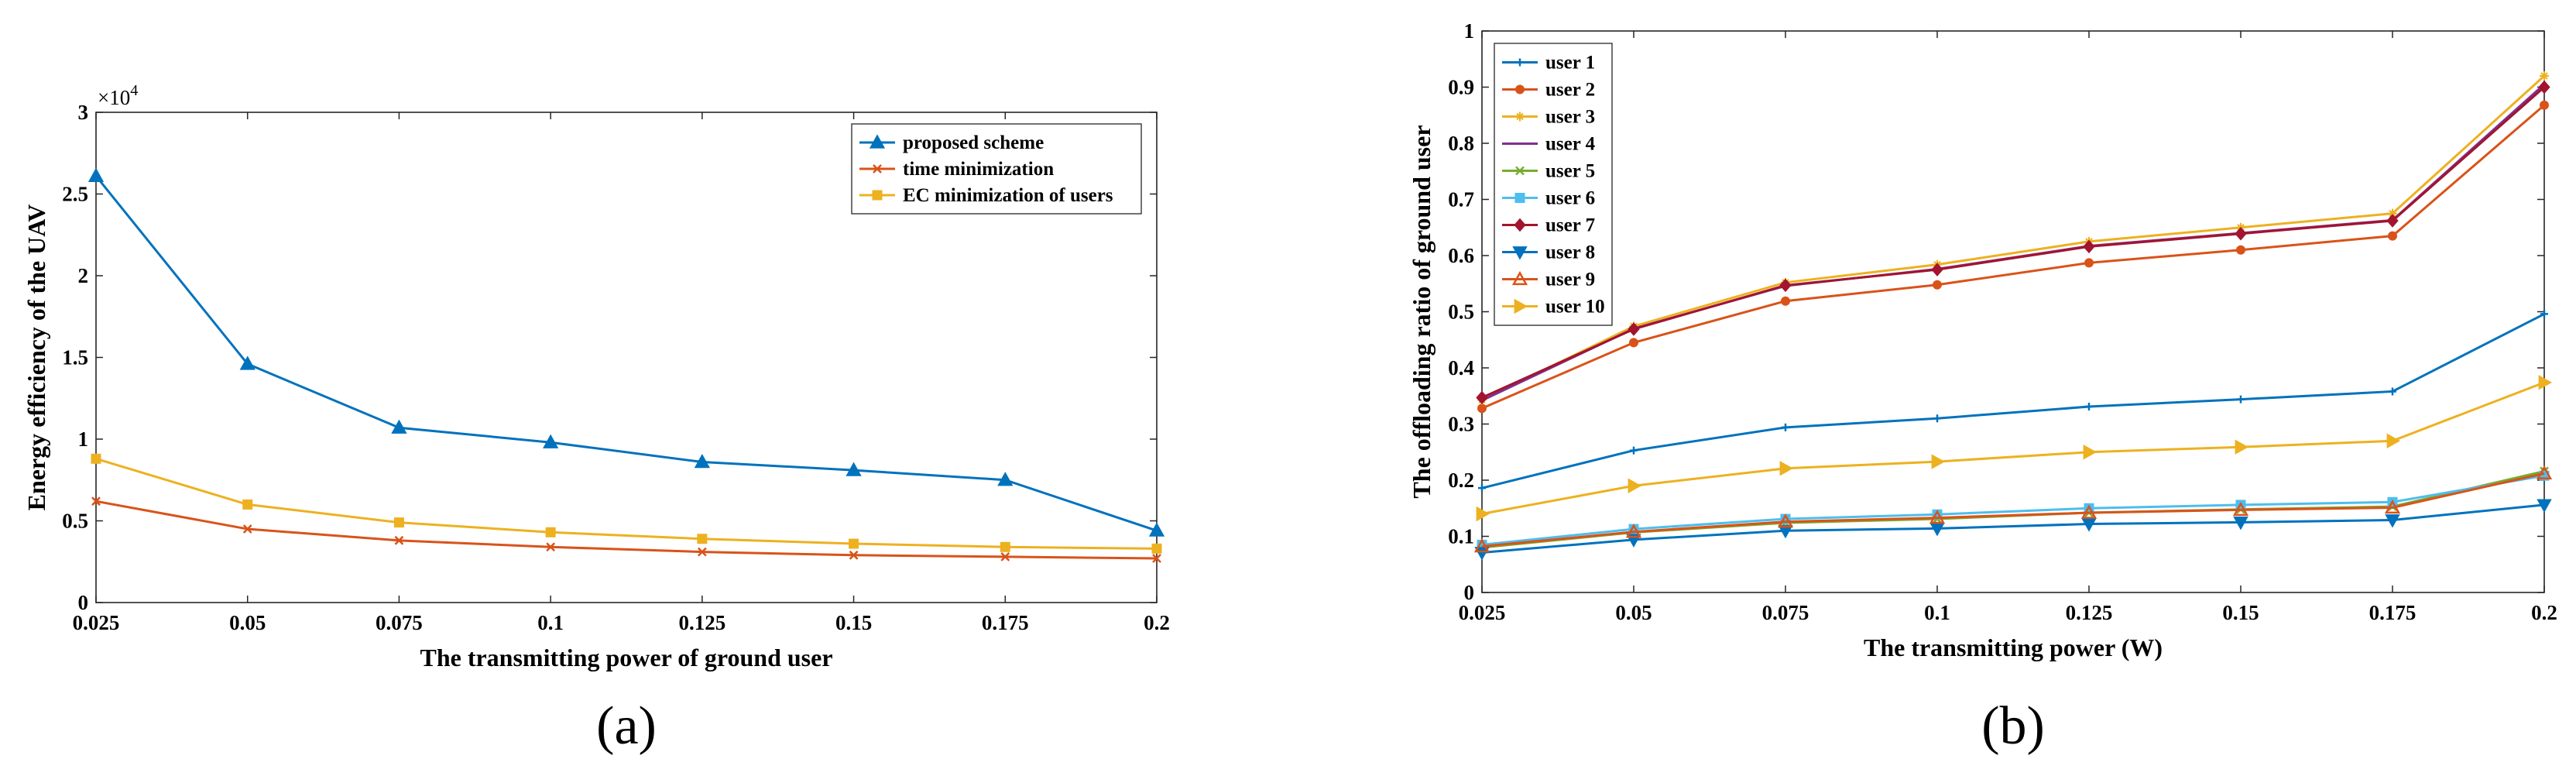  Describe the element at coordinates (1461, 312) in the screenshot. I see `y-tick-label: 0.5` at that location.